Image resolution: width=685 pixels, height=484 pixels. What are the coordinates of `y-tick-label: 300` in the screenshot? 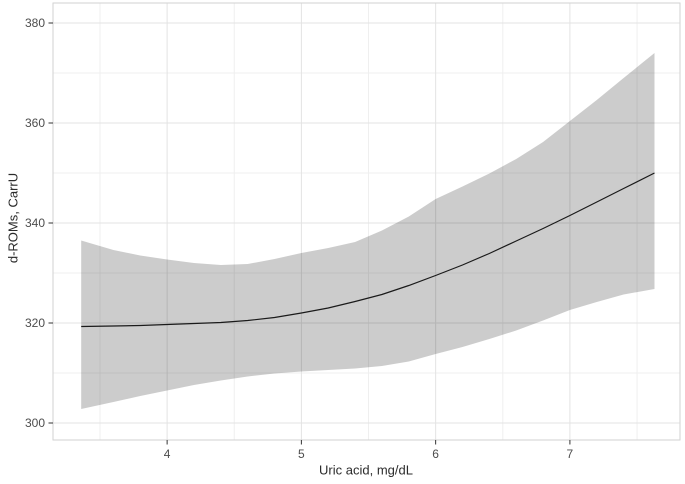 It's located at (35, 423).